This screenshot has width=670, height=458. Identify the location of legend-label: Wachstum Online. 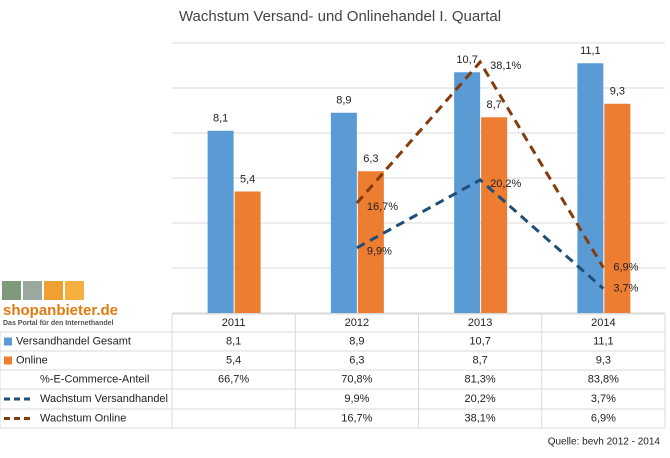
(83, 418).